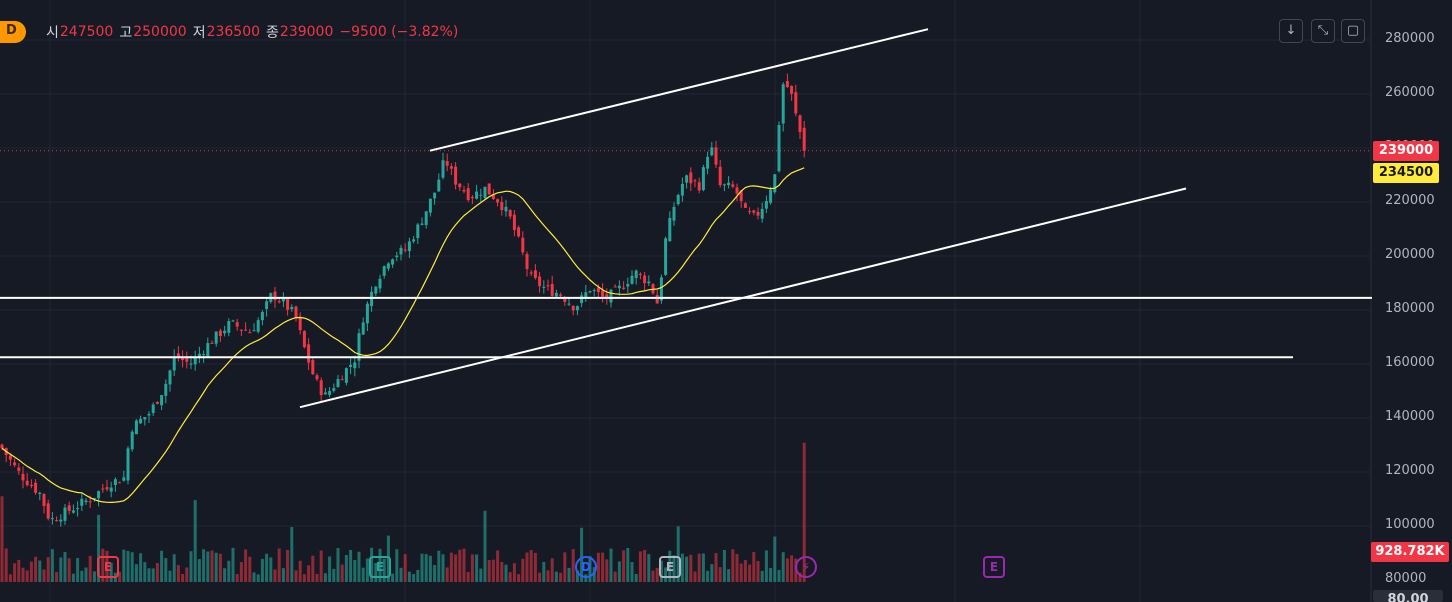 Image resolution: width=1452 pixels, height=602 pixels. Describe the element at coordinates (1408, 596) in the screenshot. I see `bottom-axis-tag: 80,00` at that location.